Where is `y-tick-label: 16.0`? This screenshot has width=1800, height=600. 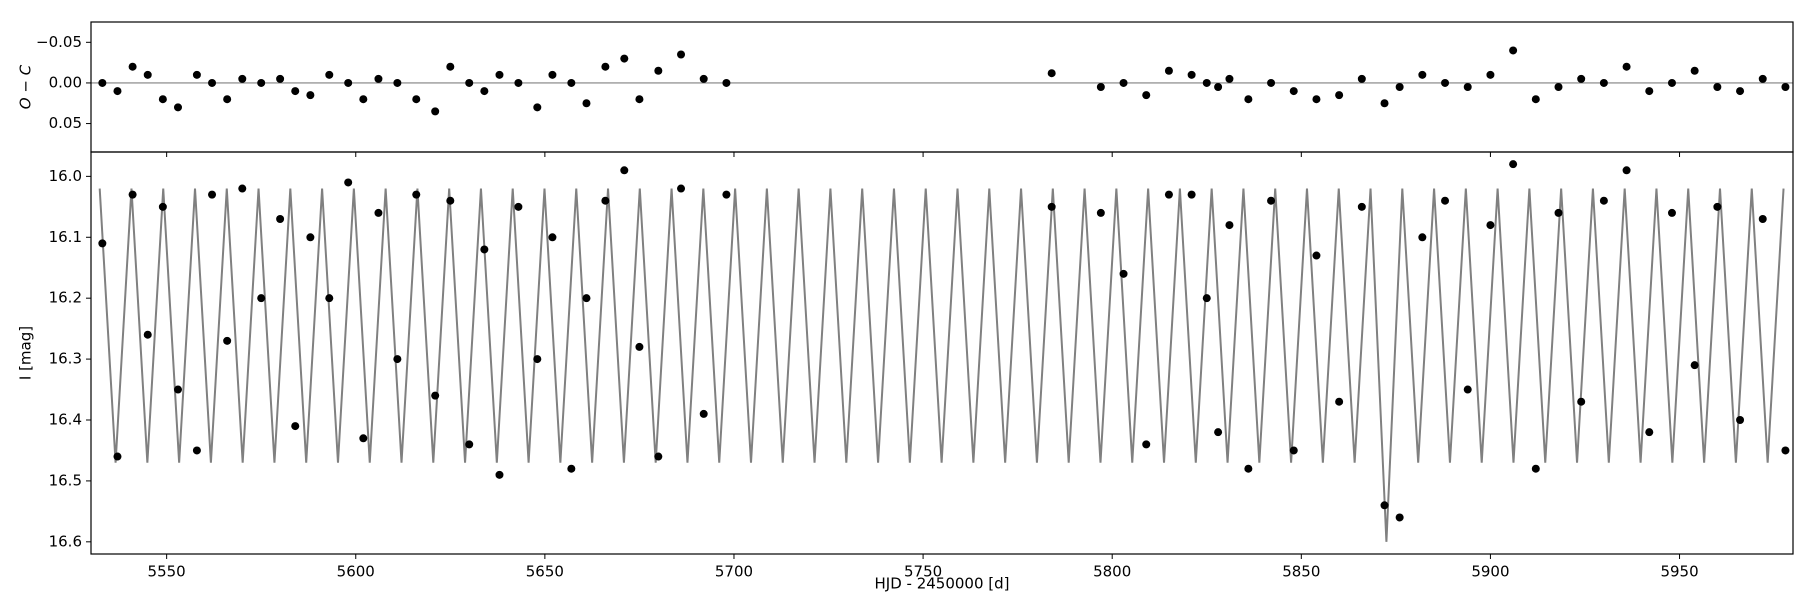
y-tick-label: 16.0 is located at coordinates (65, 176).